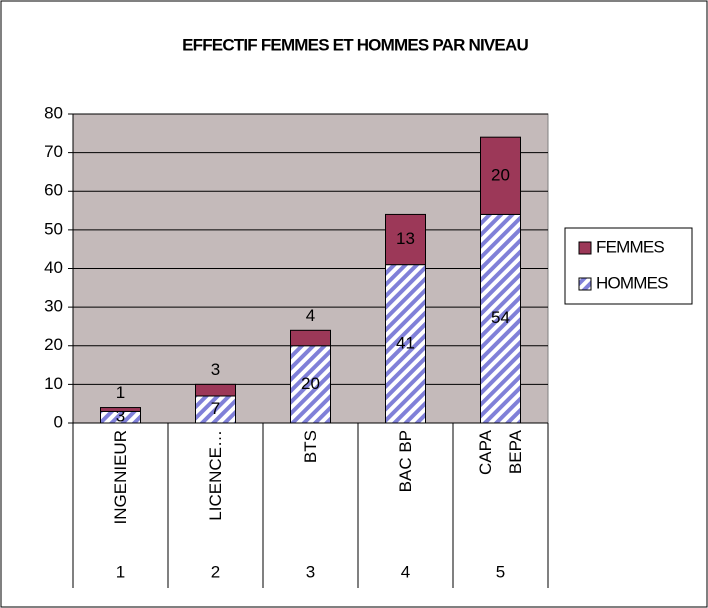 The width and height of the screenshot is (708, 608). What do you see at coordinates (53, 112) in the screenshot?
I see `y-tick-label: 80` at bounding box center [53, 112].